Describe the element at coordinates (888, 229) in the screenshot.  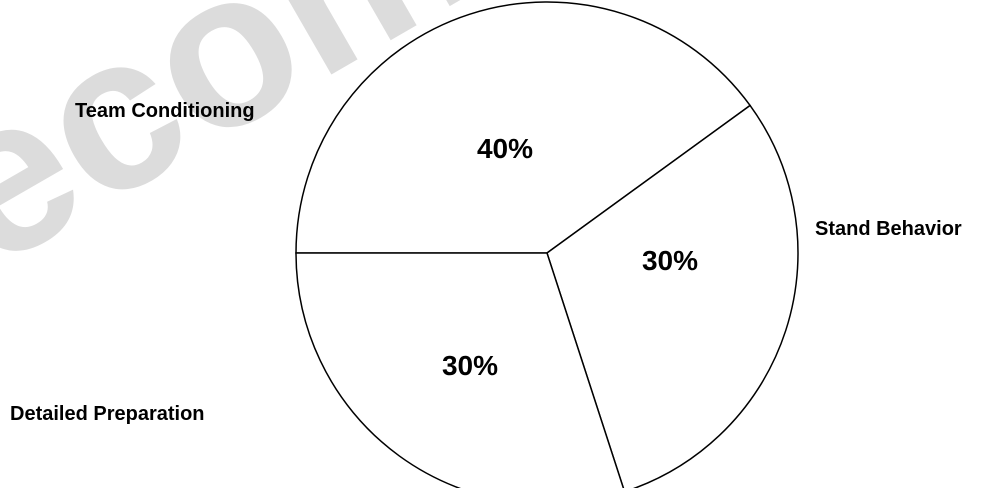
I see `category-label-stand-behavior: Stand Behavior` at that location.